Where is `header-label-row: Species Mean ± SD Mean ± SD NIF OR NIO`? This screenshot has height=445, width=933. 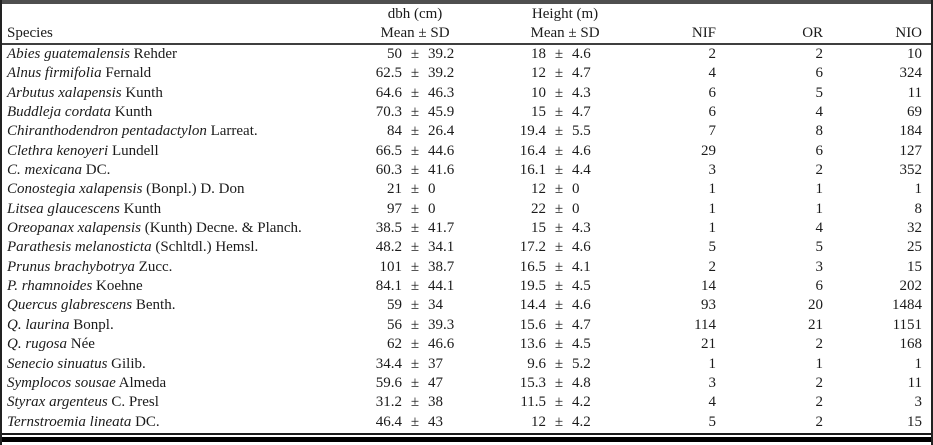 header-label-row: Species Mean ± SD Mean ± SD NIF OR NIO is located at coordinates (466, 34).